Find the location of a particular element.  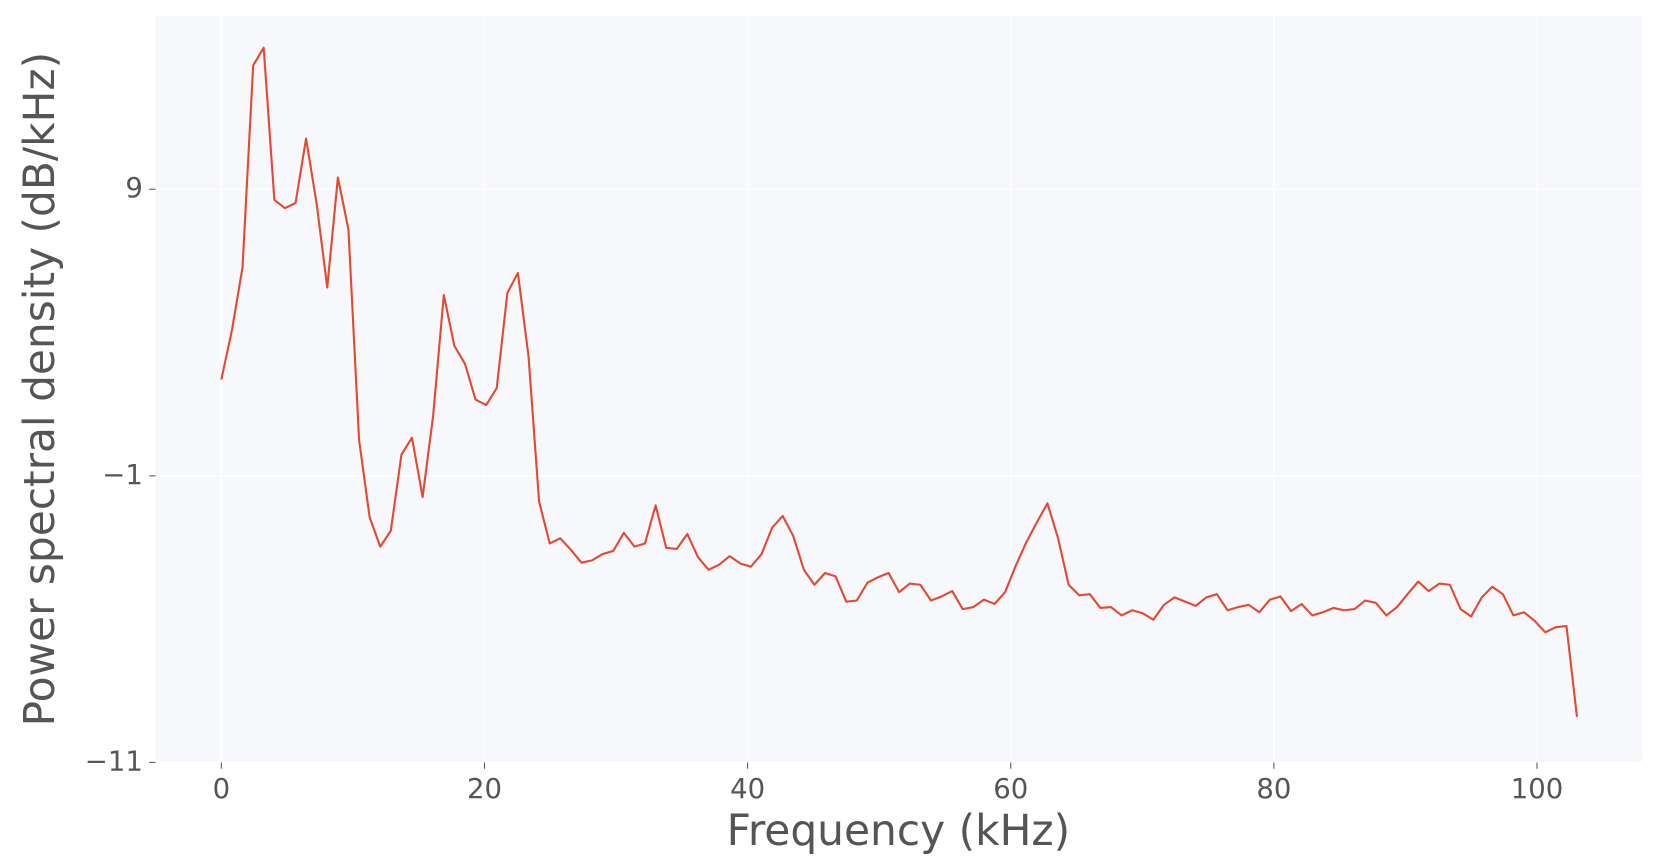

x-tick-label: 100 is located at coordinates (1537, 789).